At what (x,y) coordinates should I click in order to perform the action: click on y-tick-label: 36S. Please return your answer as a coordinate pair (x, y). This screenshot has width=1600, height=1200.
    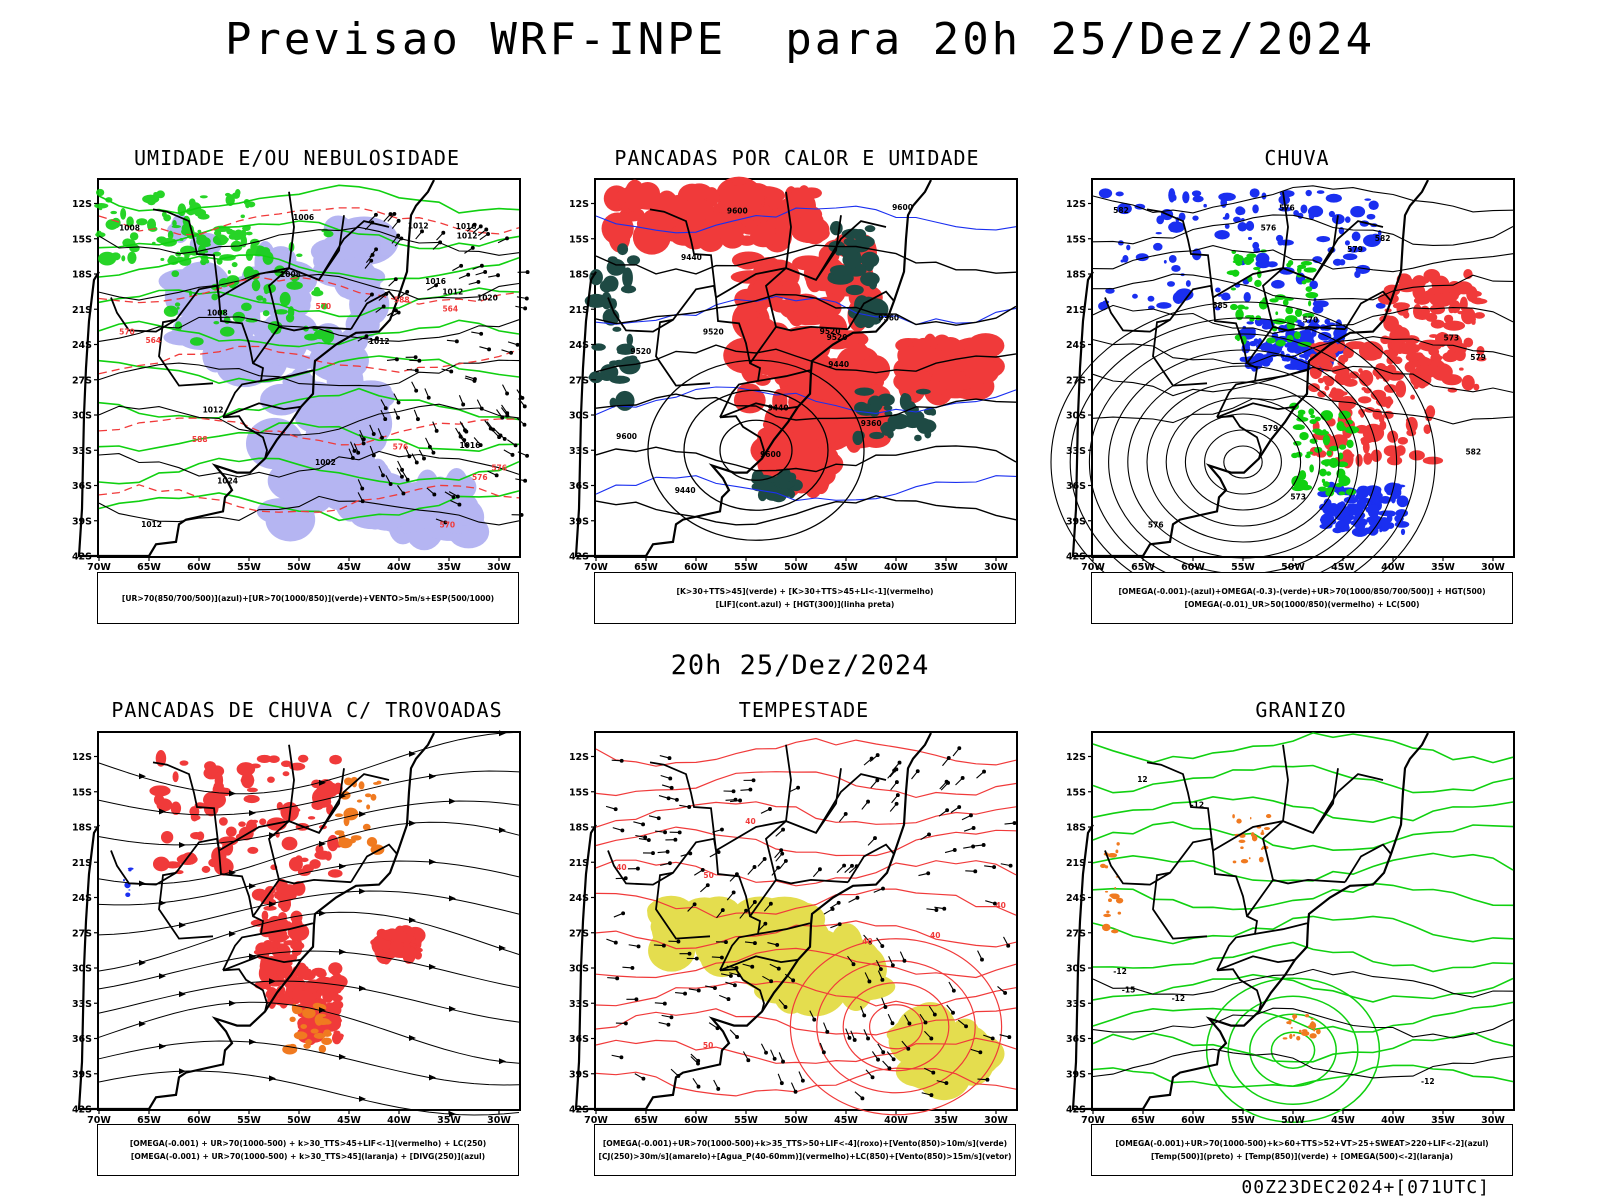
    Looking at the image, I should click on (579, 1039).